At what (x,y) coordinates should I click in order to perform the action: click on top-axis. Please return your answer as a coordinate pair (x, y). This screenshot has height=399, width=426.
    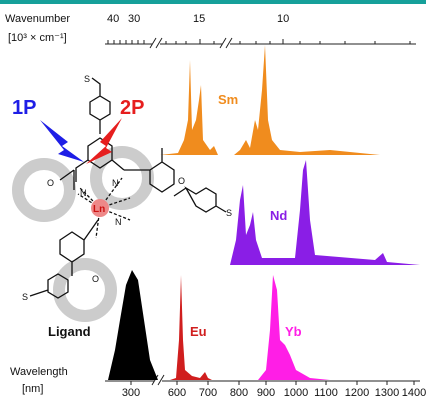
    Looking at the image, I should click on (260, 43).